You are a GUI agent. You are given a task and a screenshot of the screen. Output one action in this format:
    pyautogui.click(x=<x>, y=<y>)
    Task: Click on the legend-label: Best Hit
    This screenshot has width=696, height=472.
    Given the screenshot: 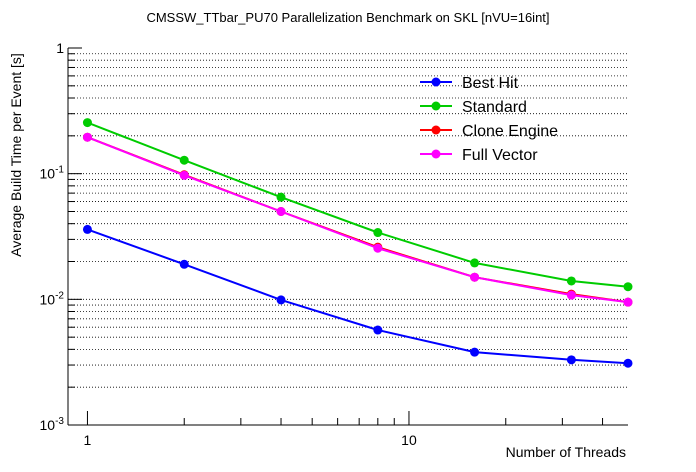 What is the action you would take?
    pyautogui.click(x=490, y=83)
    